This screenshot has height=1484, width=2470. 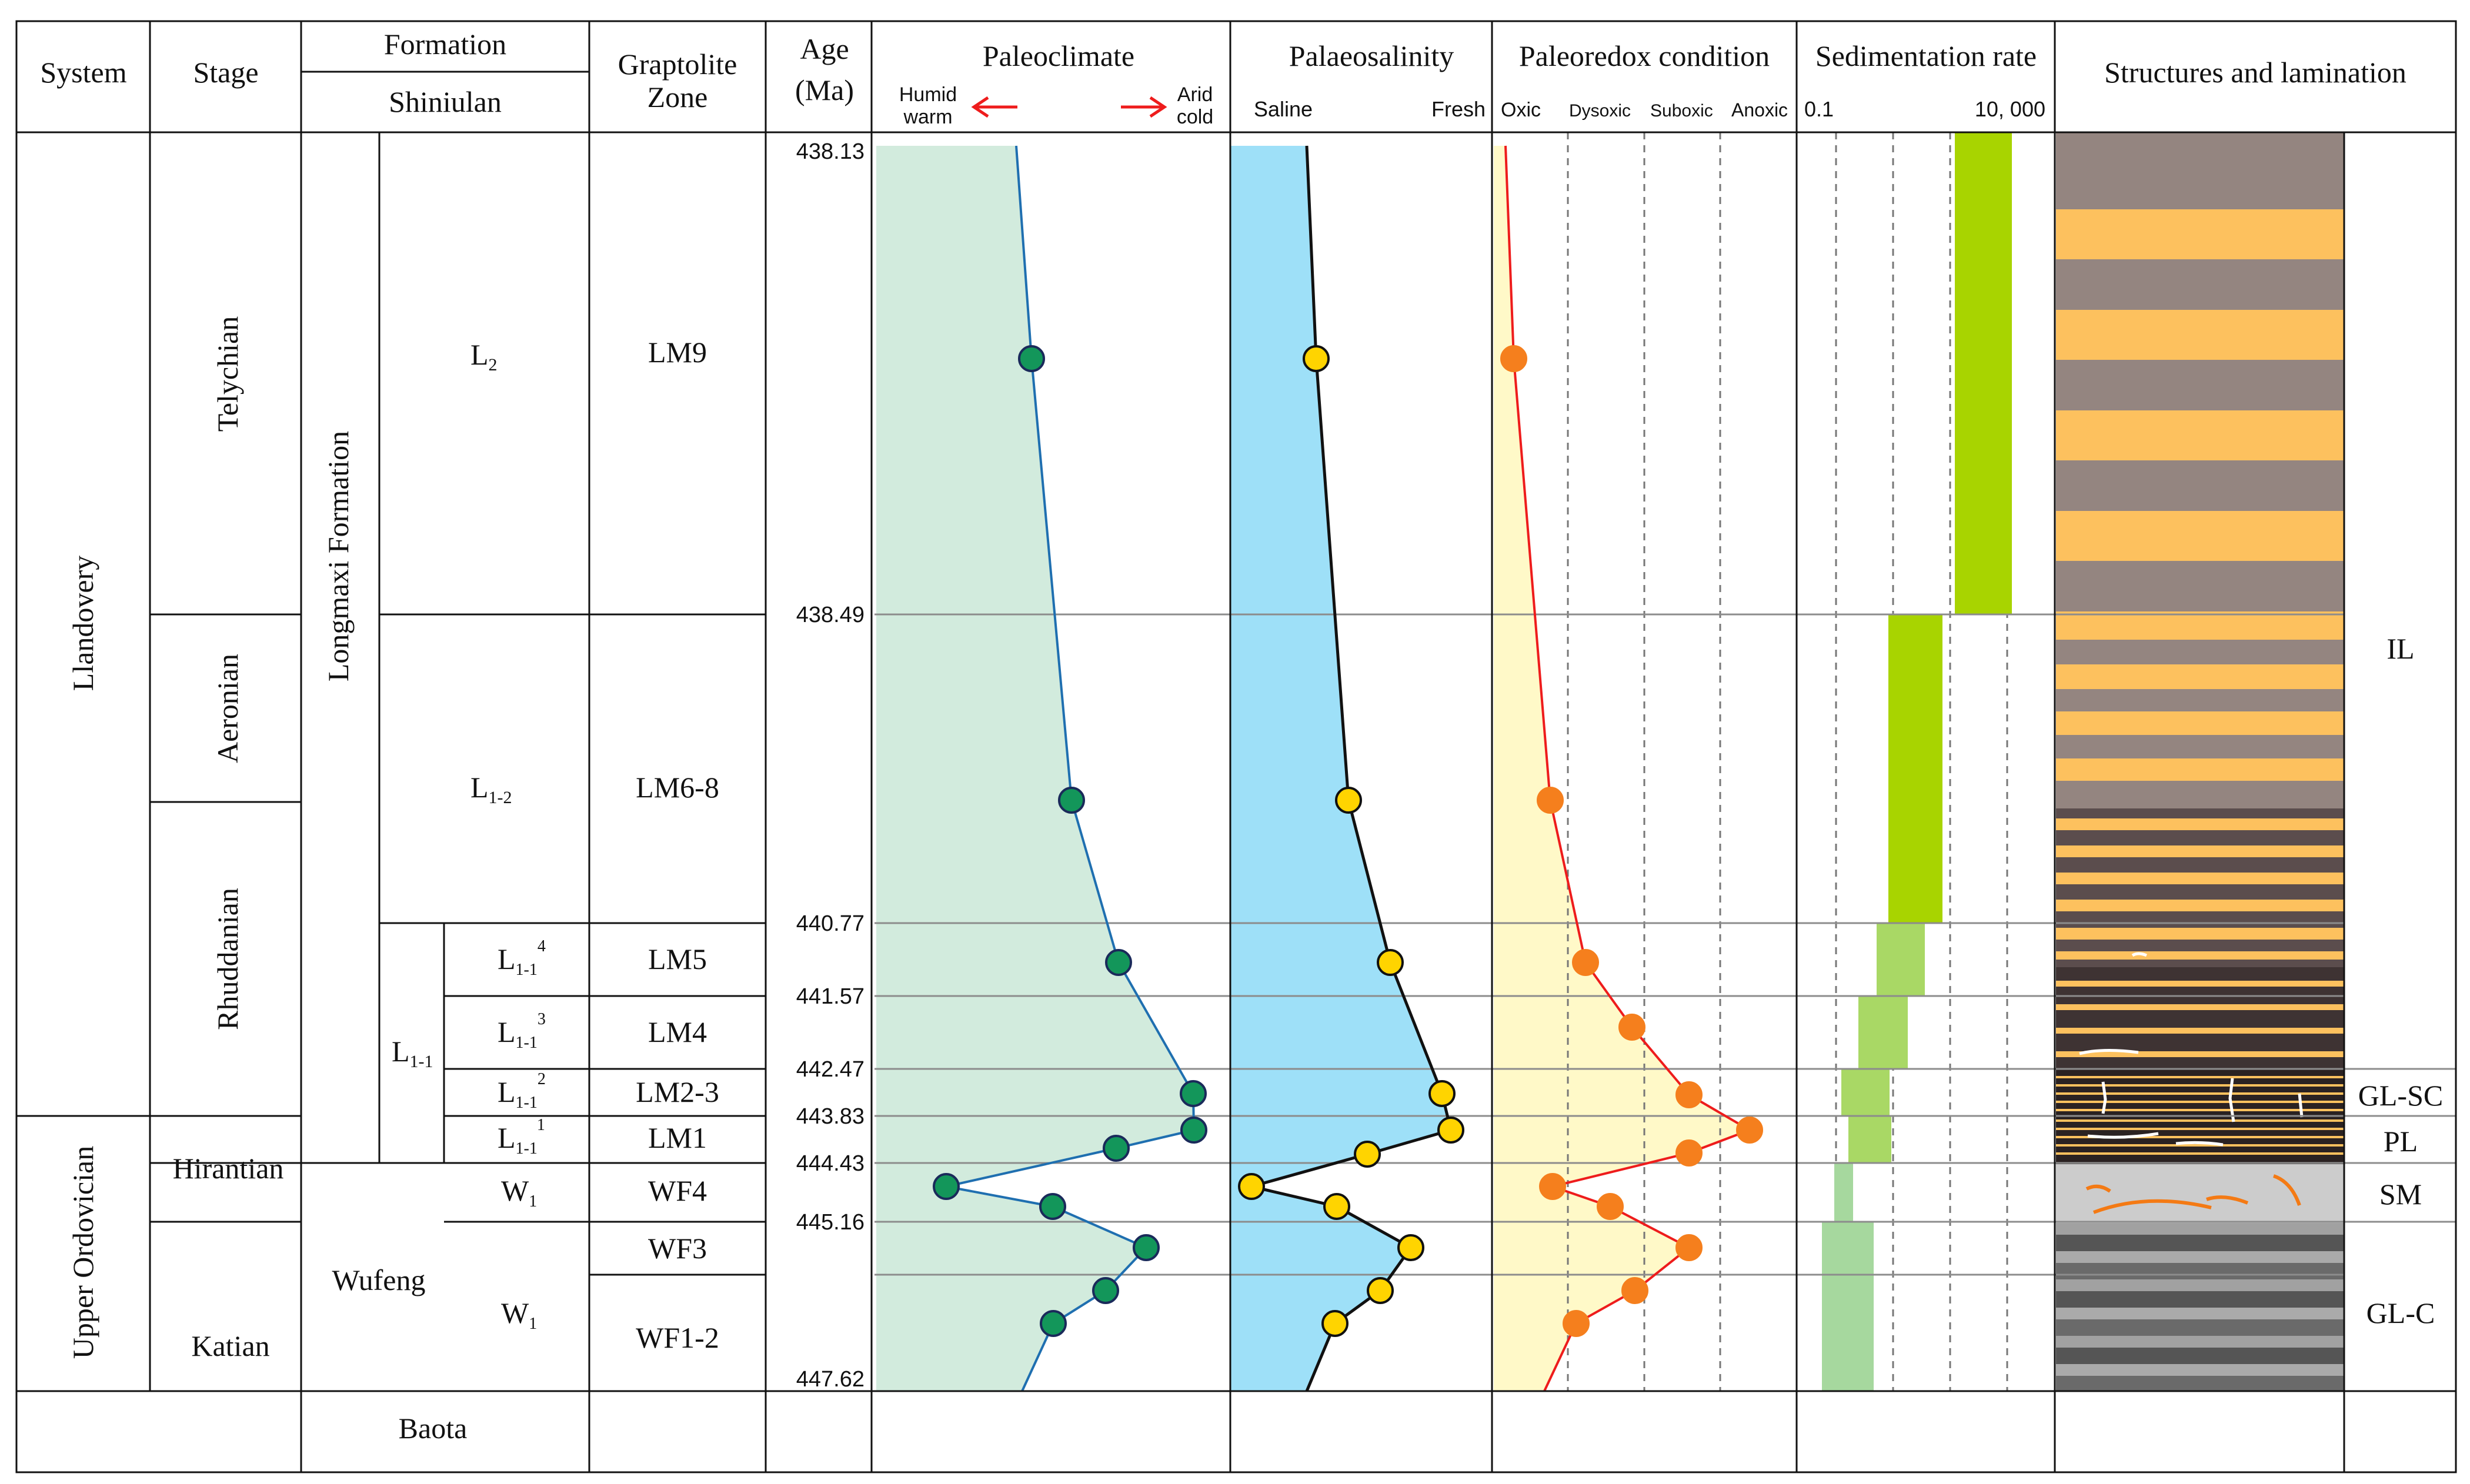 What do you see at coordinates (2400, 649) in the screenshot?
I see `lam-label-il: IL` at bounding box center [2400, 649].